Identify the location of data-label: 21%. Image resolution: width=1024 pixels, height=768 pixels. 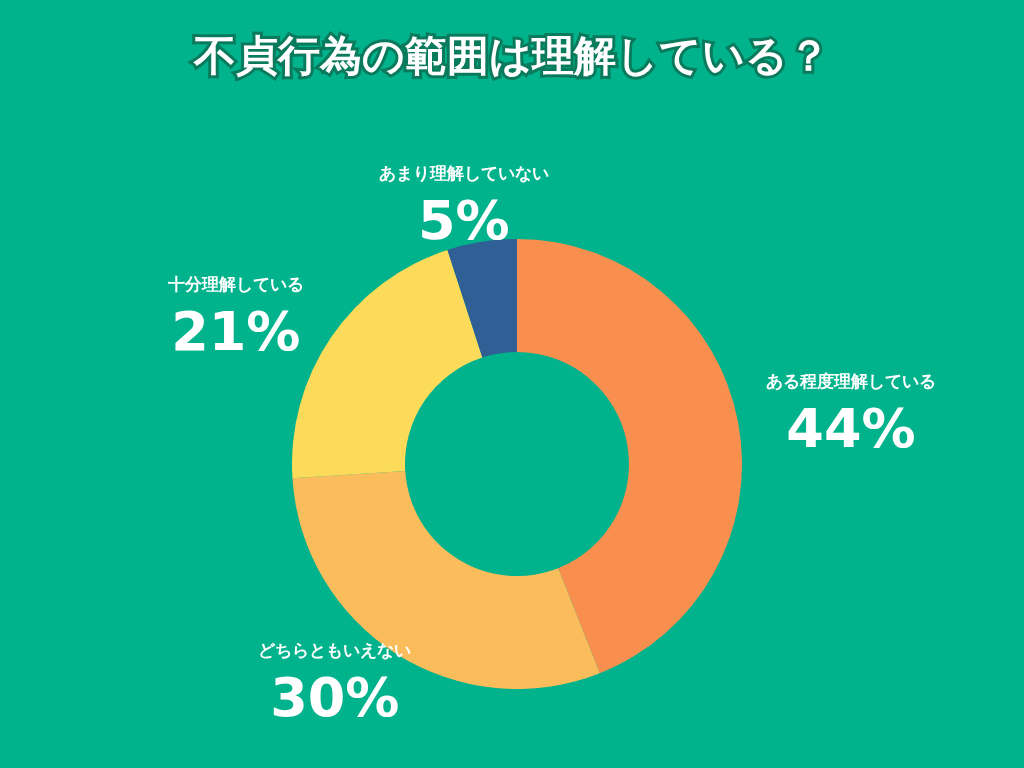
(236, 331).